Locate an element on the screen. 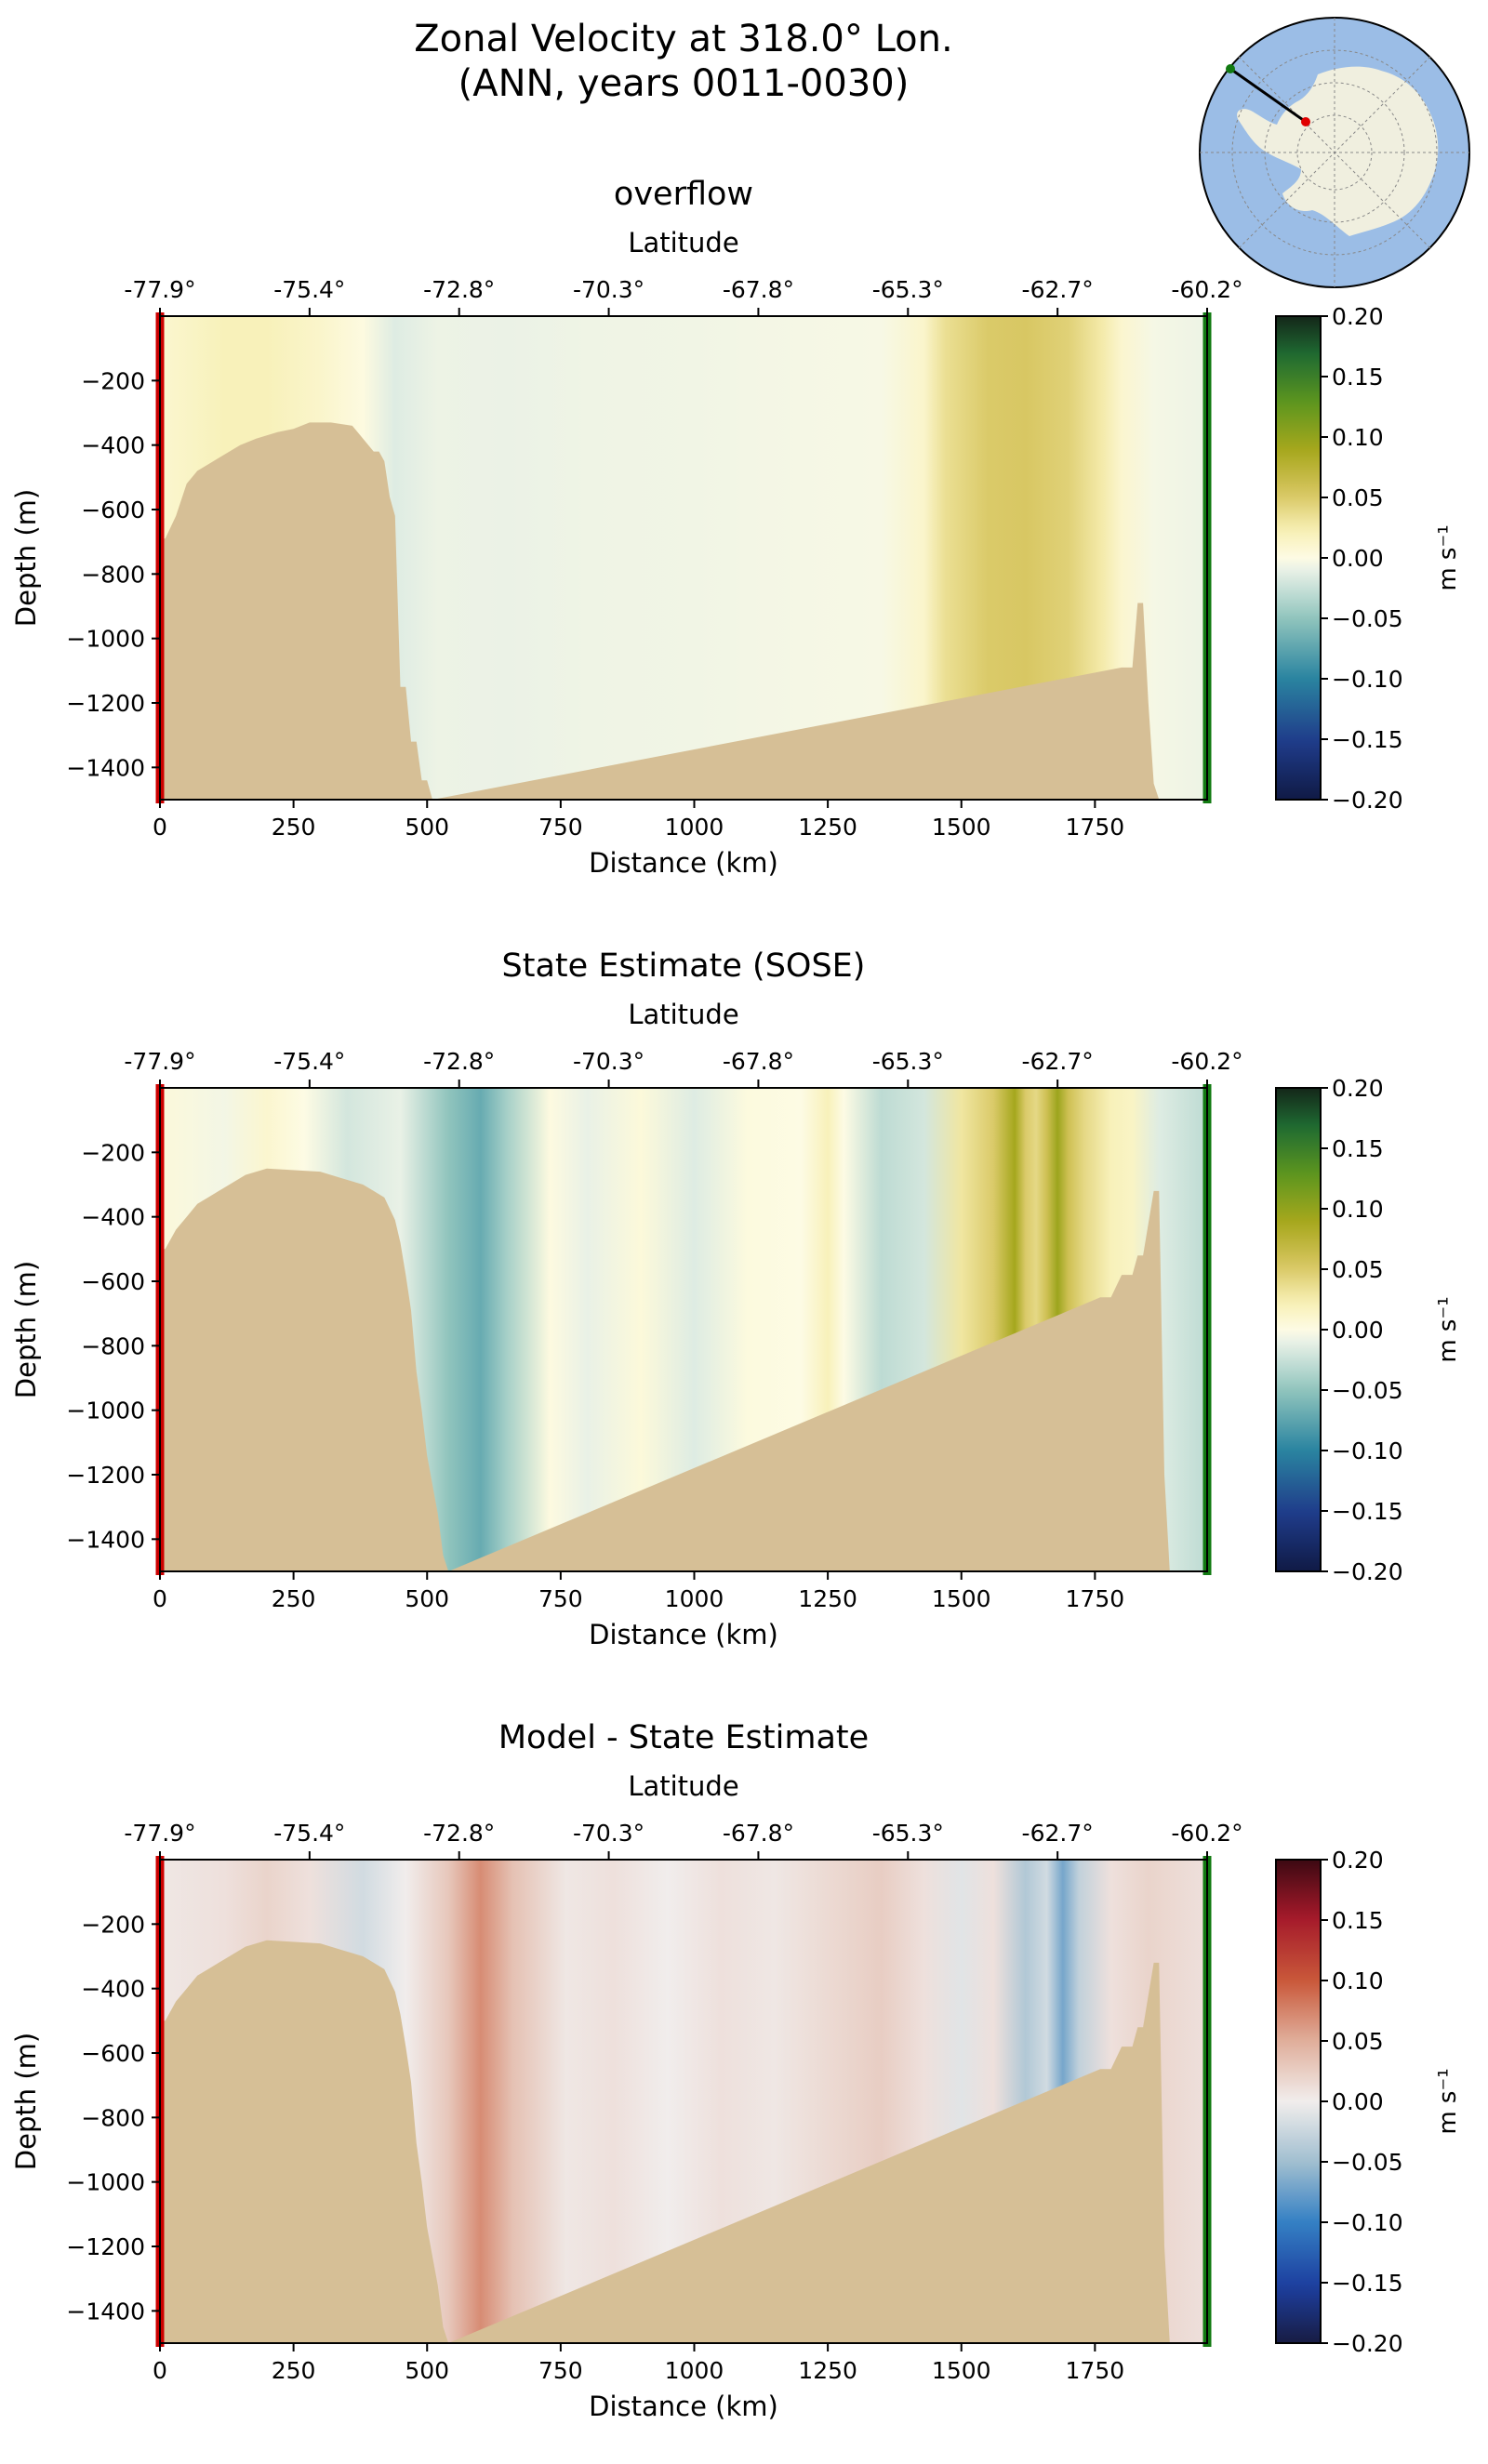 This screenshot has width=1488, height=2464. figure-title-line1: Zonal Velocity at 318.0° Lon. is located at coordinates (683, 39).